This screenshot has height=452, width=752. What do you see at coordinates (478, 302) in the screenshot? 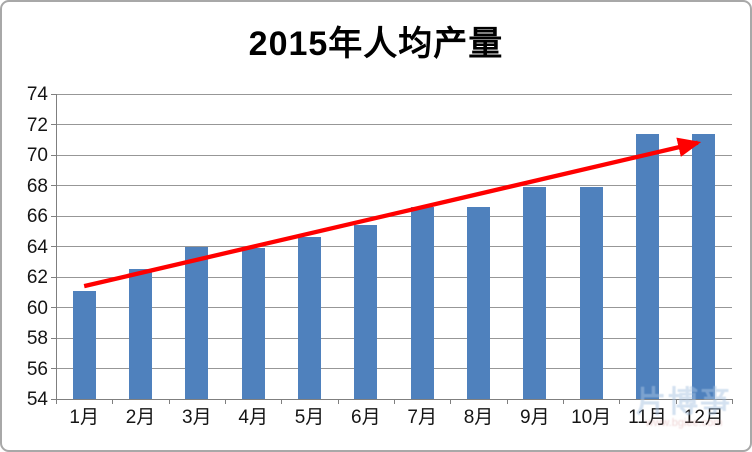
I see `bar-8月` at bounding box center [478, 302].